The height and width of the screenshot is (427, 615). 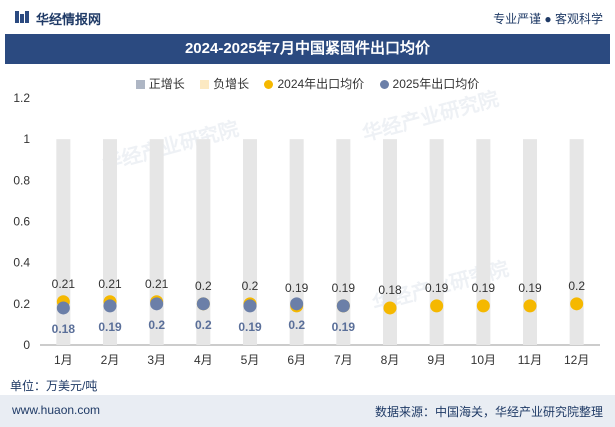 What do you see at coordinates (429, 83) in the screenshot?
I see `legend-2025: 2025年出口均价` at bounding box center [429, 83].